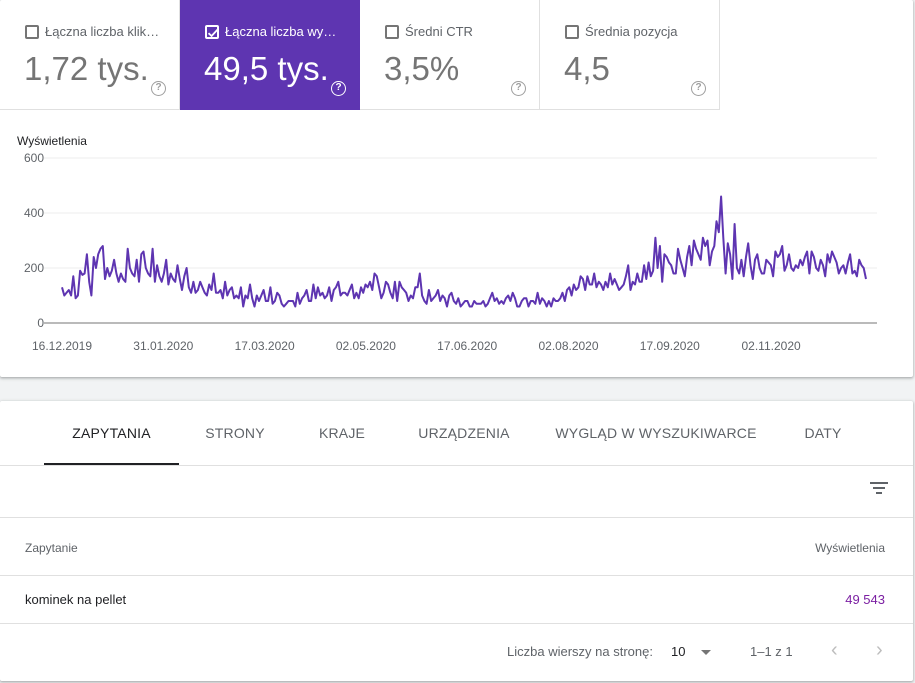 Image resolution: width=915 pixels, height=683 pixels. Describe the element at coordinates (265, 346) in the screenshot. I see `x-tick-label: 17.03.2020` at that location.